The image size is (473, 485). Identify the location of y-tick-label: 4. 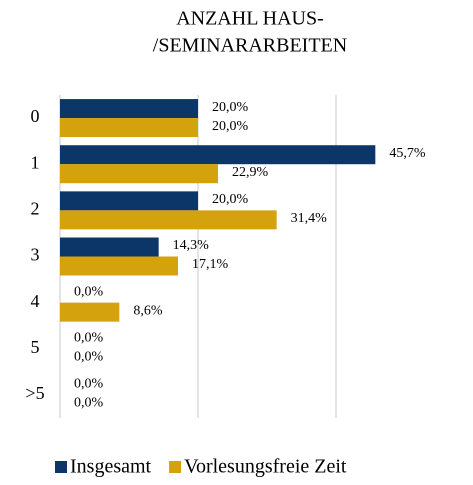
(35, 301).